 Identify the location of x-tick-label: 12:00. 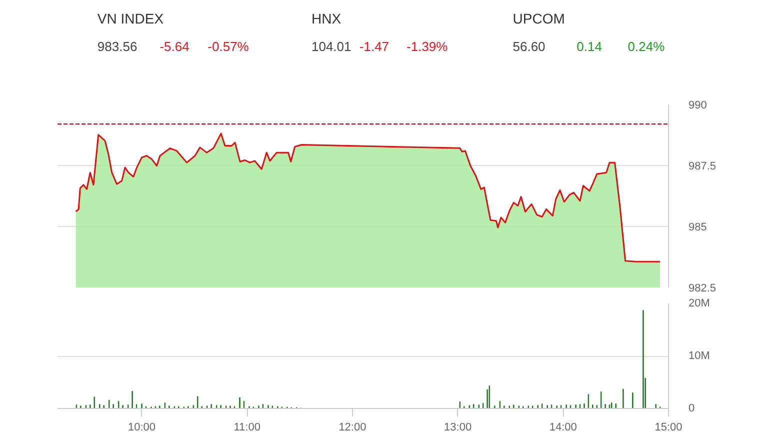
(352, 428).